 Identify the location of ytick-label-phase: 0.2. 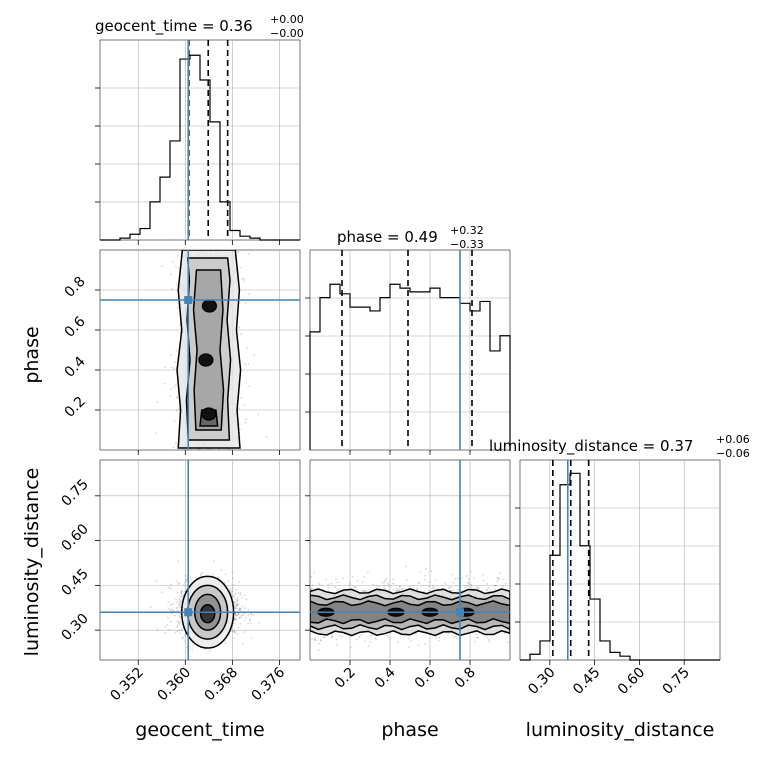
(75, 407).